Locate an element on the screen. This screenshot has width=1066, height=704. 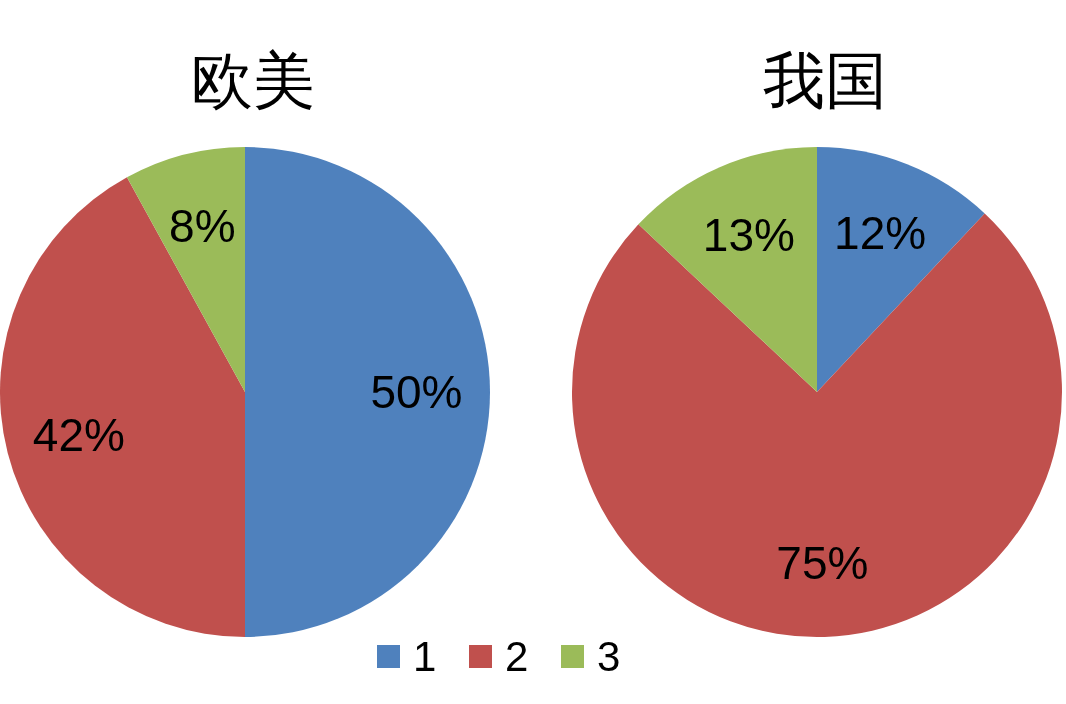
chart-title: 我国 is located at coordinates (825, 80).